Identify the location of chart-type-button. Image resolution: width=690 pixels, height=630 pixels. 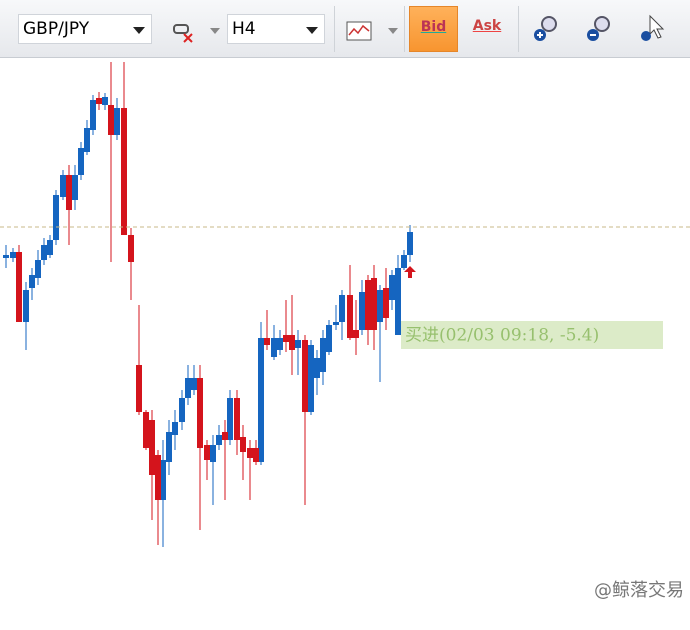
(360, 30).